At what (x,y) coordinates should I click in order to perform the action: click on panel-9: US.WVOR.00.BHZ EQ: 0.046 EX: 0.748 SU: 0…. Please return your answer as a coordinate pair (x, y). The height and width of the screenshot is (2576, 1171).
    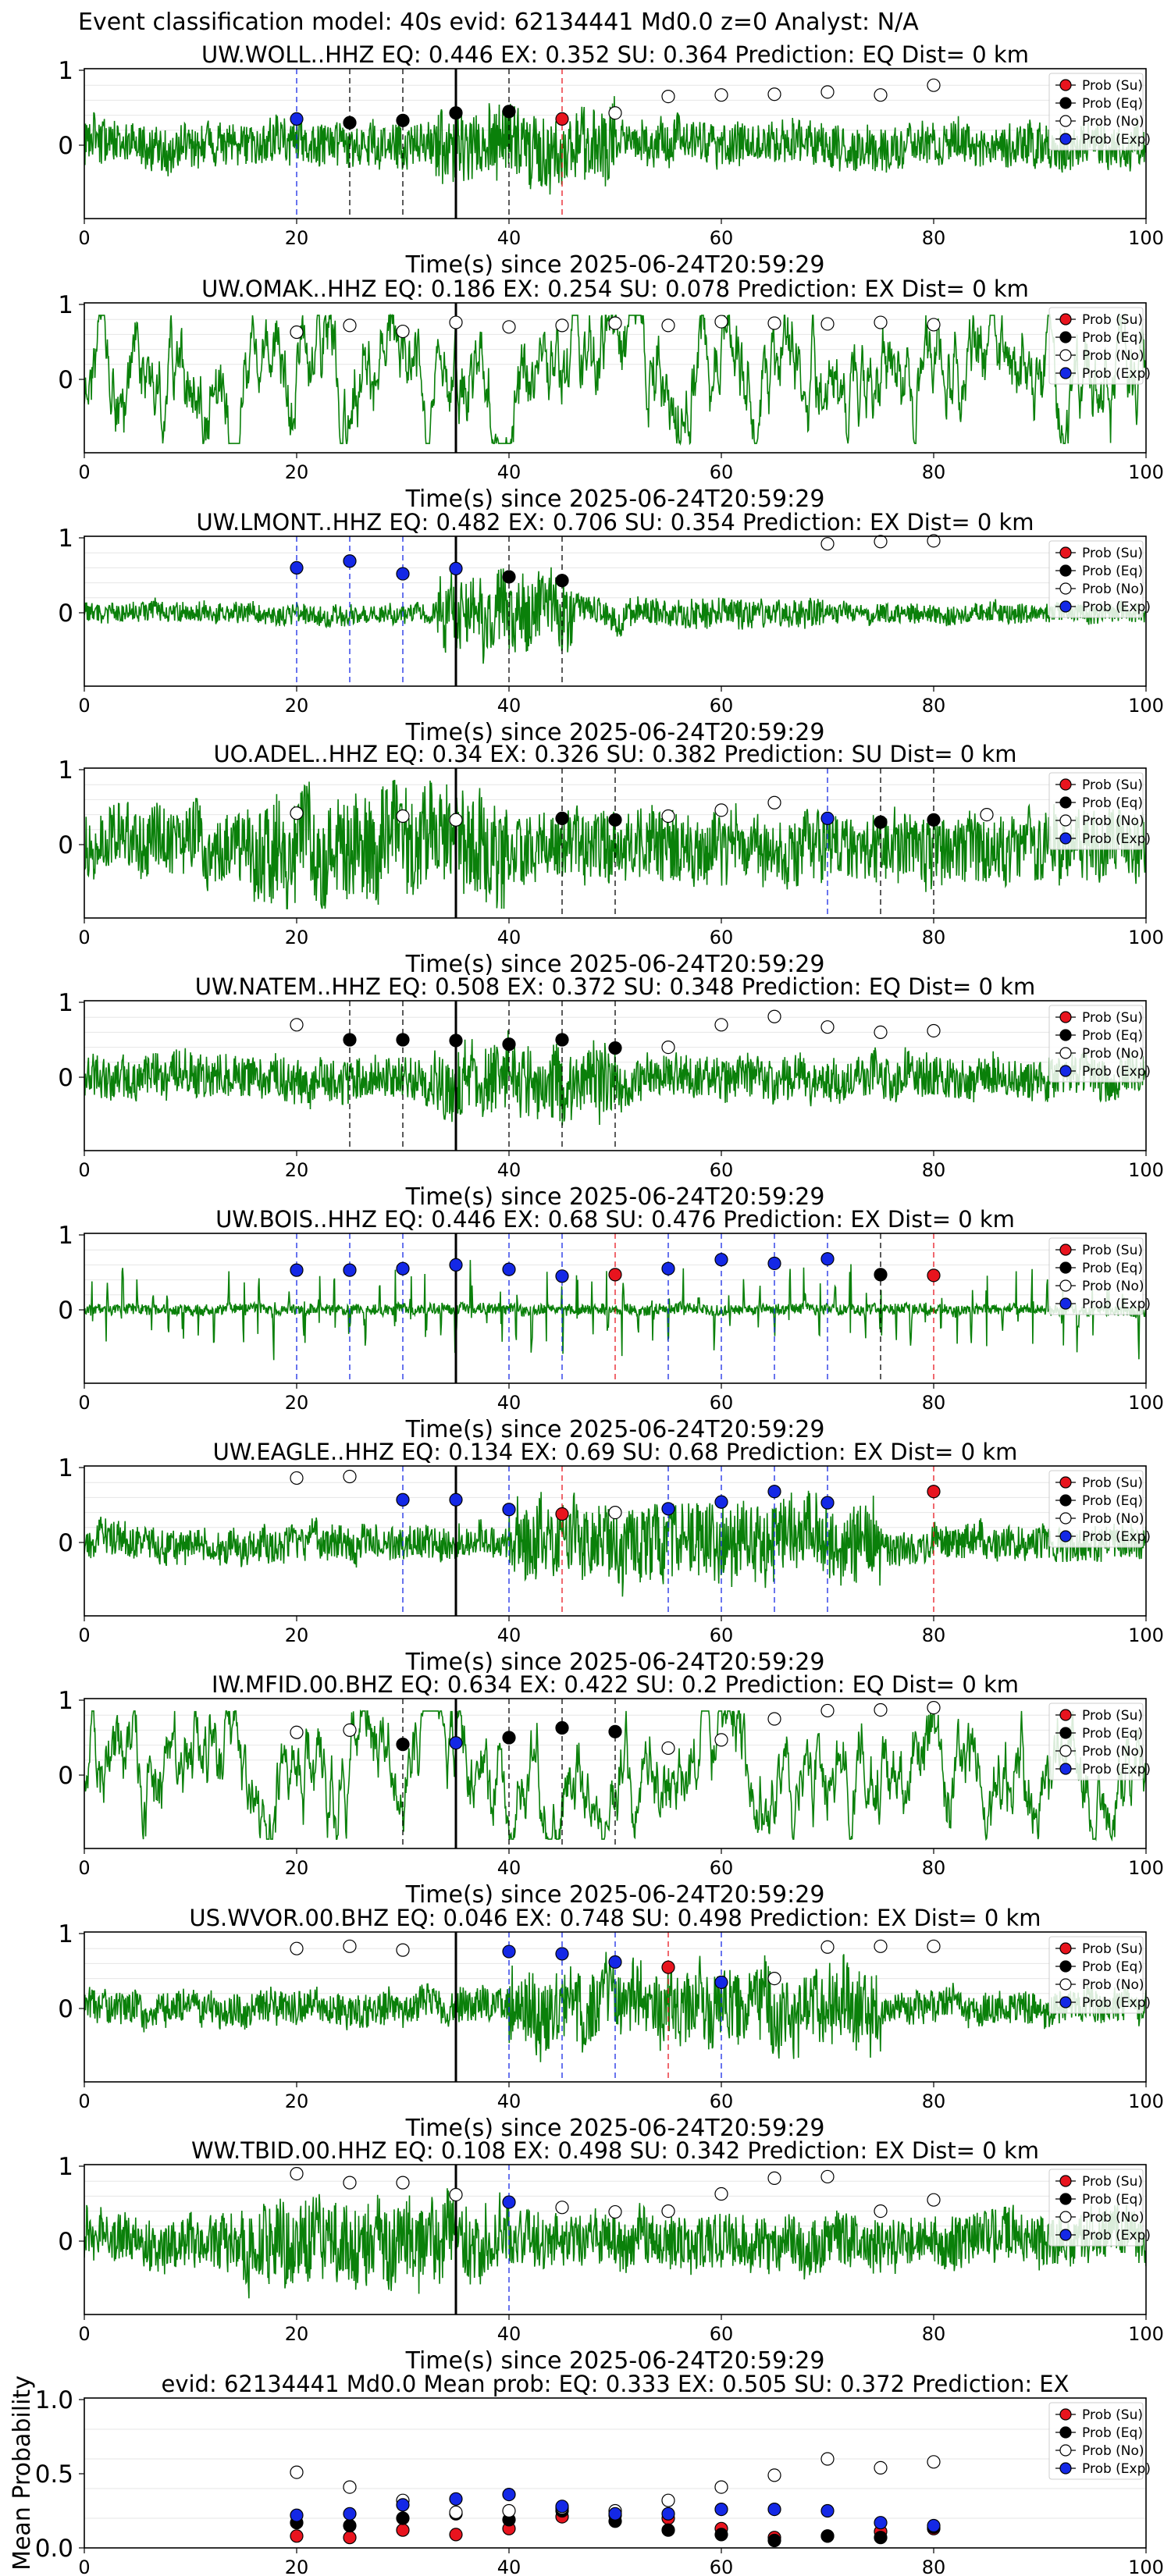
    Looking at the image, I should click on (611, 2023).